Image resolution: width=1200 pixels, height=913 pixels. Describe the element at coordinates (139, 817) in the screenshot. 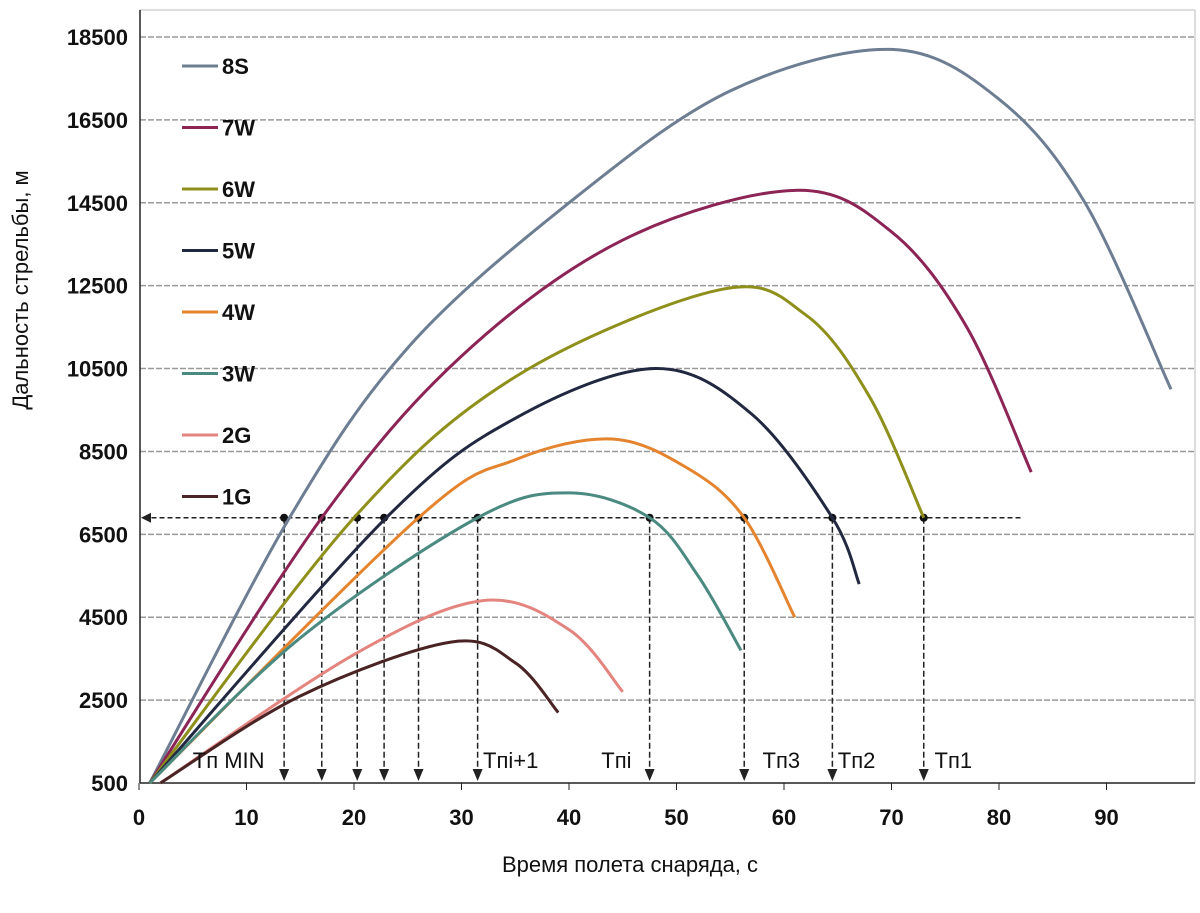

I see `x-tick-label: 0` at that location.